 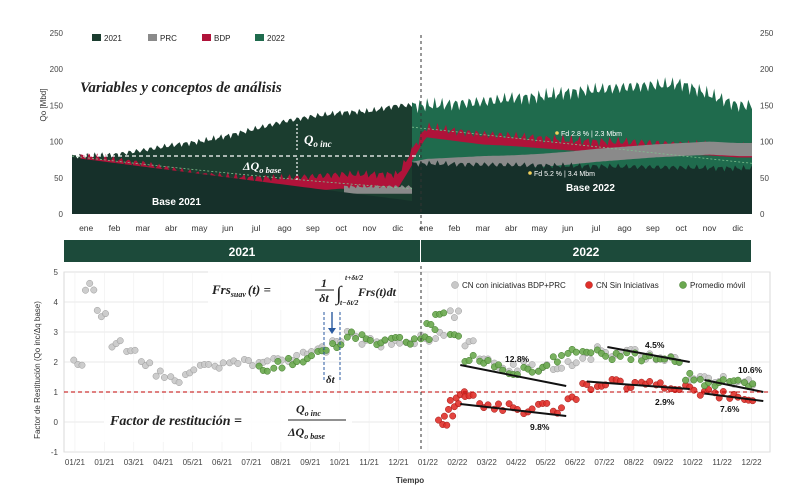 What do you see at coordinates (57, 33) in the screenshot?
I see `top-y-tick-left: 250` at bounding box center [57, 33].